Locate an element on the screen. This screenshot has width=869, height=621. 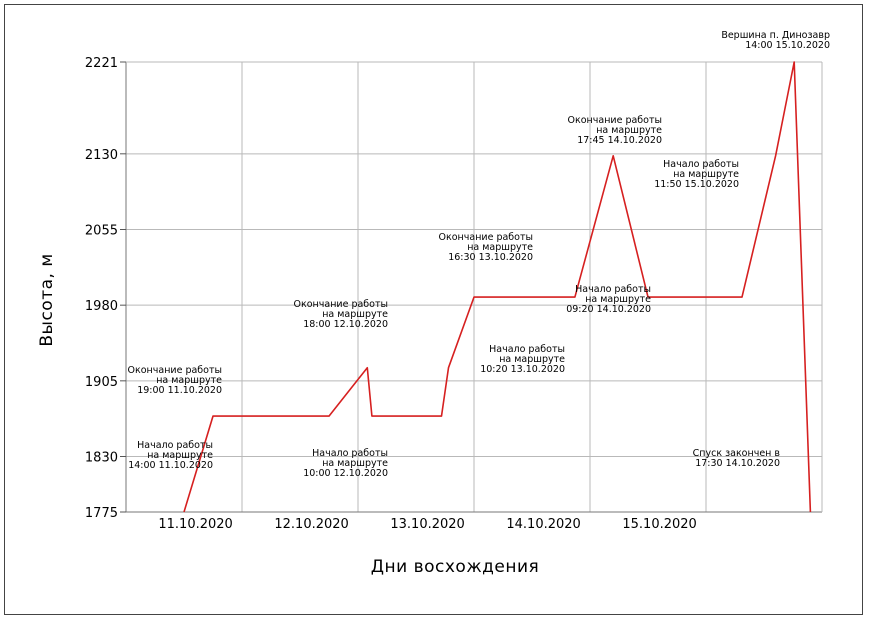
annotation-line: 09:20 14.10.2020 is located at coordinates (608, 309).